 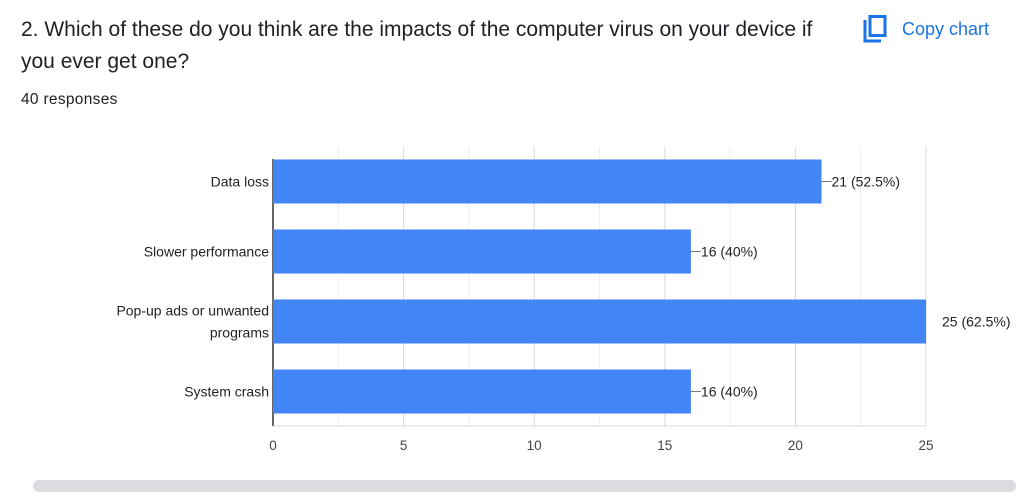 What do you see at coordinates (240, 182) in the screenshot?
I see `category-label: Data loss` at bounding box center [240, 182].